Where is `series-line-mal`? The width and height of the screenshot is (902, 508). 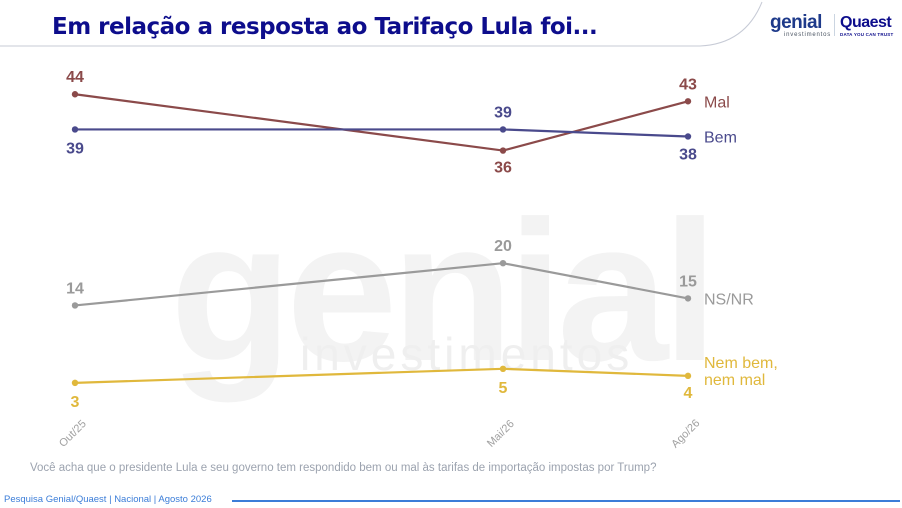 series-line-mal is located at coordinates (381, 122).